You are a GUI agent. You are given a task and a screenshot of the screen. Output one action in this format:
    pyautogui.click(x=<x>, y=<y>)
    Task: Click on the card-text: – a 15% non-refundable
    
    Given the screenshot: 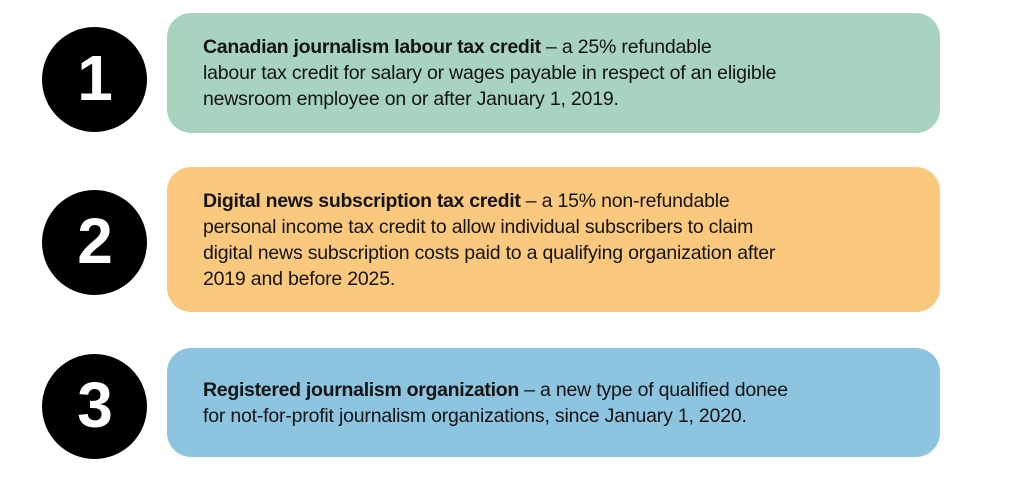 What is the action you would take?
    pyautogui.click(x=627, y=200)
    